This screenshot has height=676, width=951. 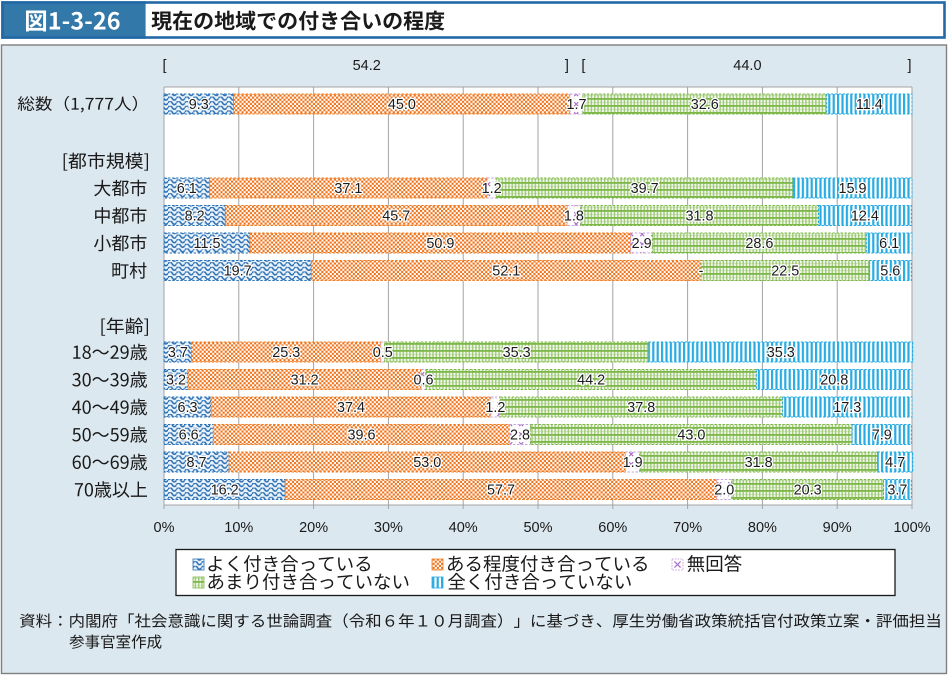 What do you see at coordinates (911, 528) in the screenshot?
I see `svg-text: 100%` at bounding box center [911, 528].